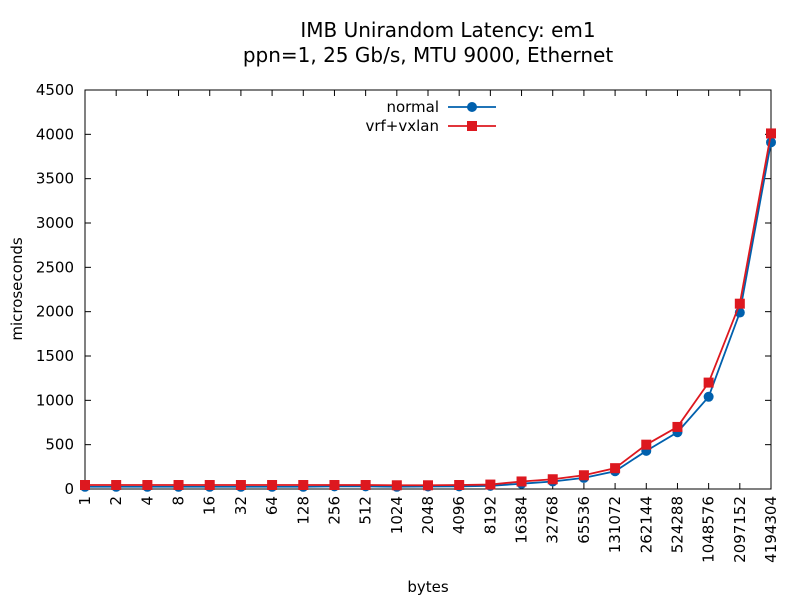 The width and height of the screenshot is (800, 600). Describe the element at coordinates (490, 515) in the screenshot. I see `x-tick-label: 8192` at that location.